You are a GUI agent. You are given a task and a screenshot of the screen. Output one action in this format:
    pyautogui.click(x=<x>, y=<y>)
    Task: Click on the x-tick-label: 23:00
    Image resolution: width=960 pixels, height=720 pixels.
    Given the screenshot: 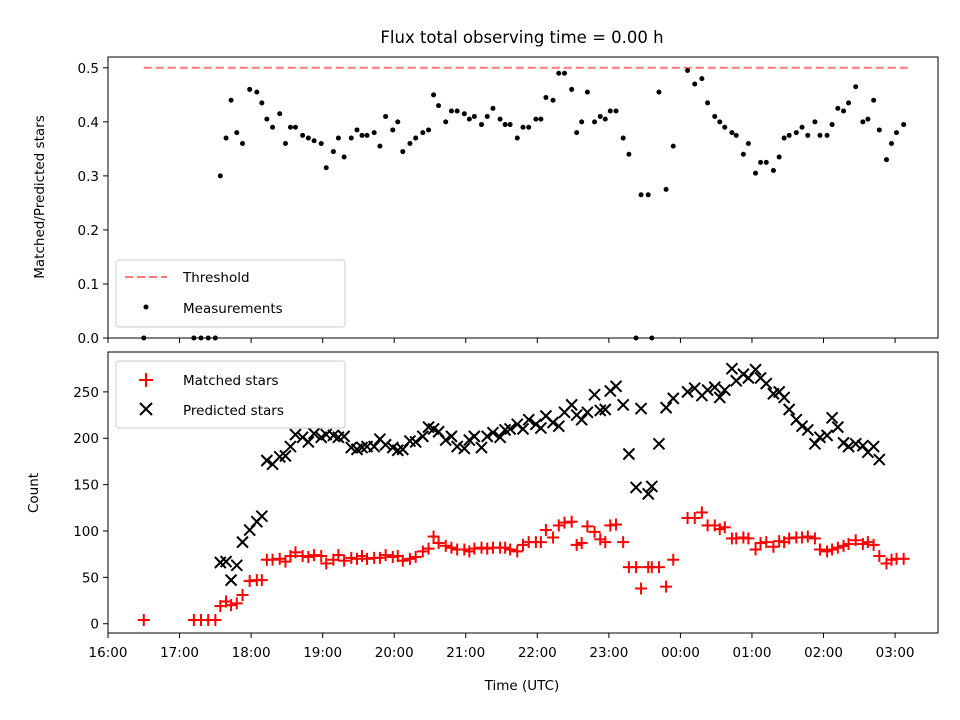 What is the action you would take?
    pyautogui.click(x=608, y=653)
    